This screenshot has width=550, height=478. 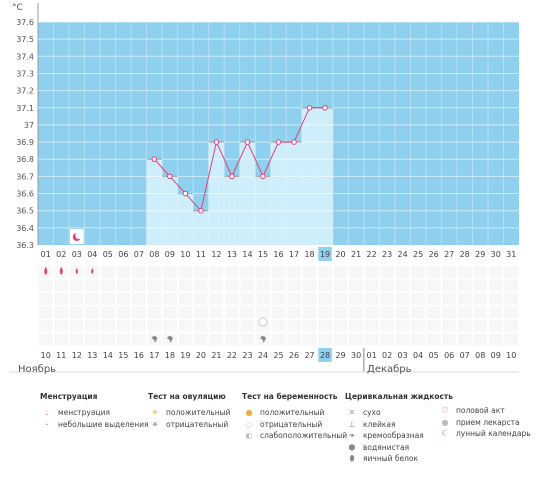 I want to click on cycle-day-label: 25, so click(x=418, y=254).